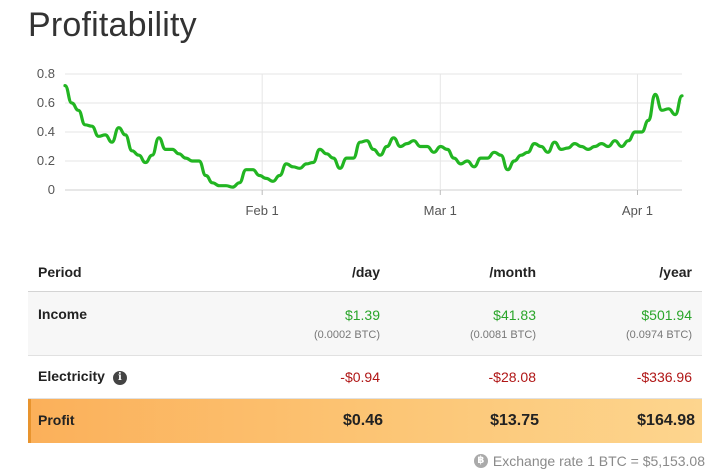 The image size is (723, 475). What do you see at coordinates (46, 131) in the screenshot?
I see `y-tick-label: 0.4` at bounding box center [46, 131].